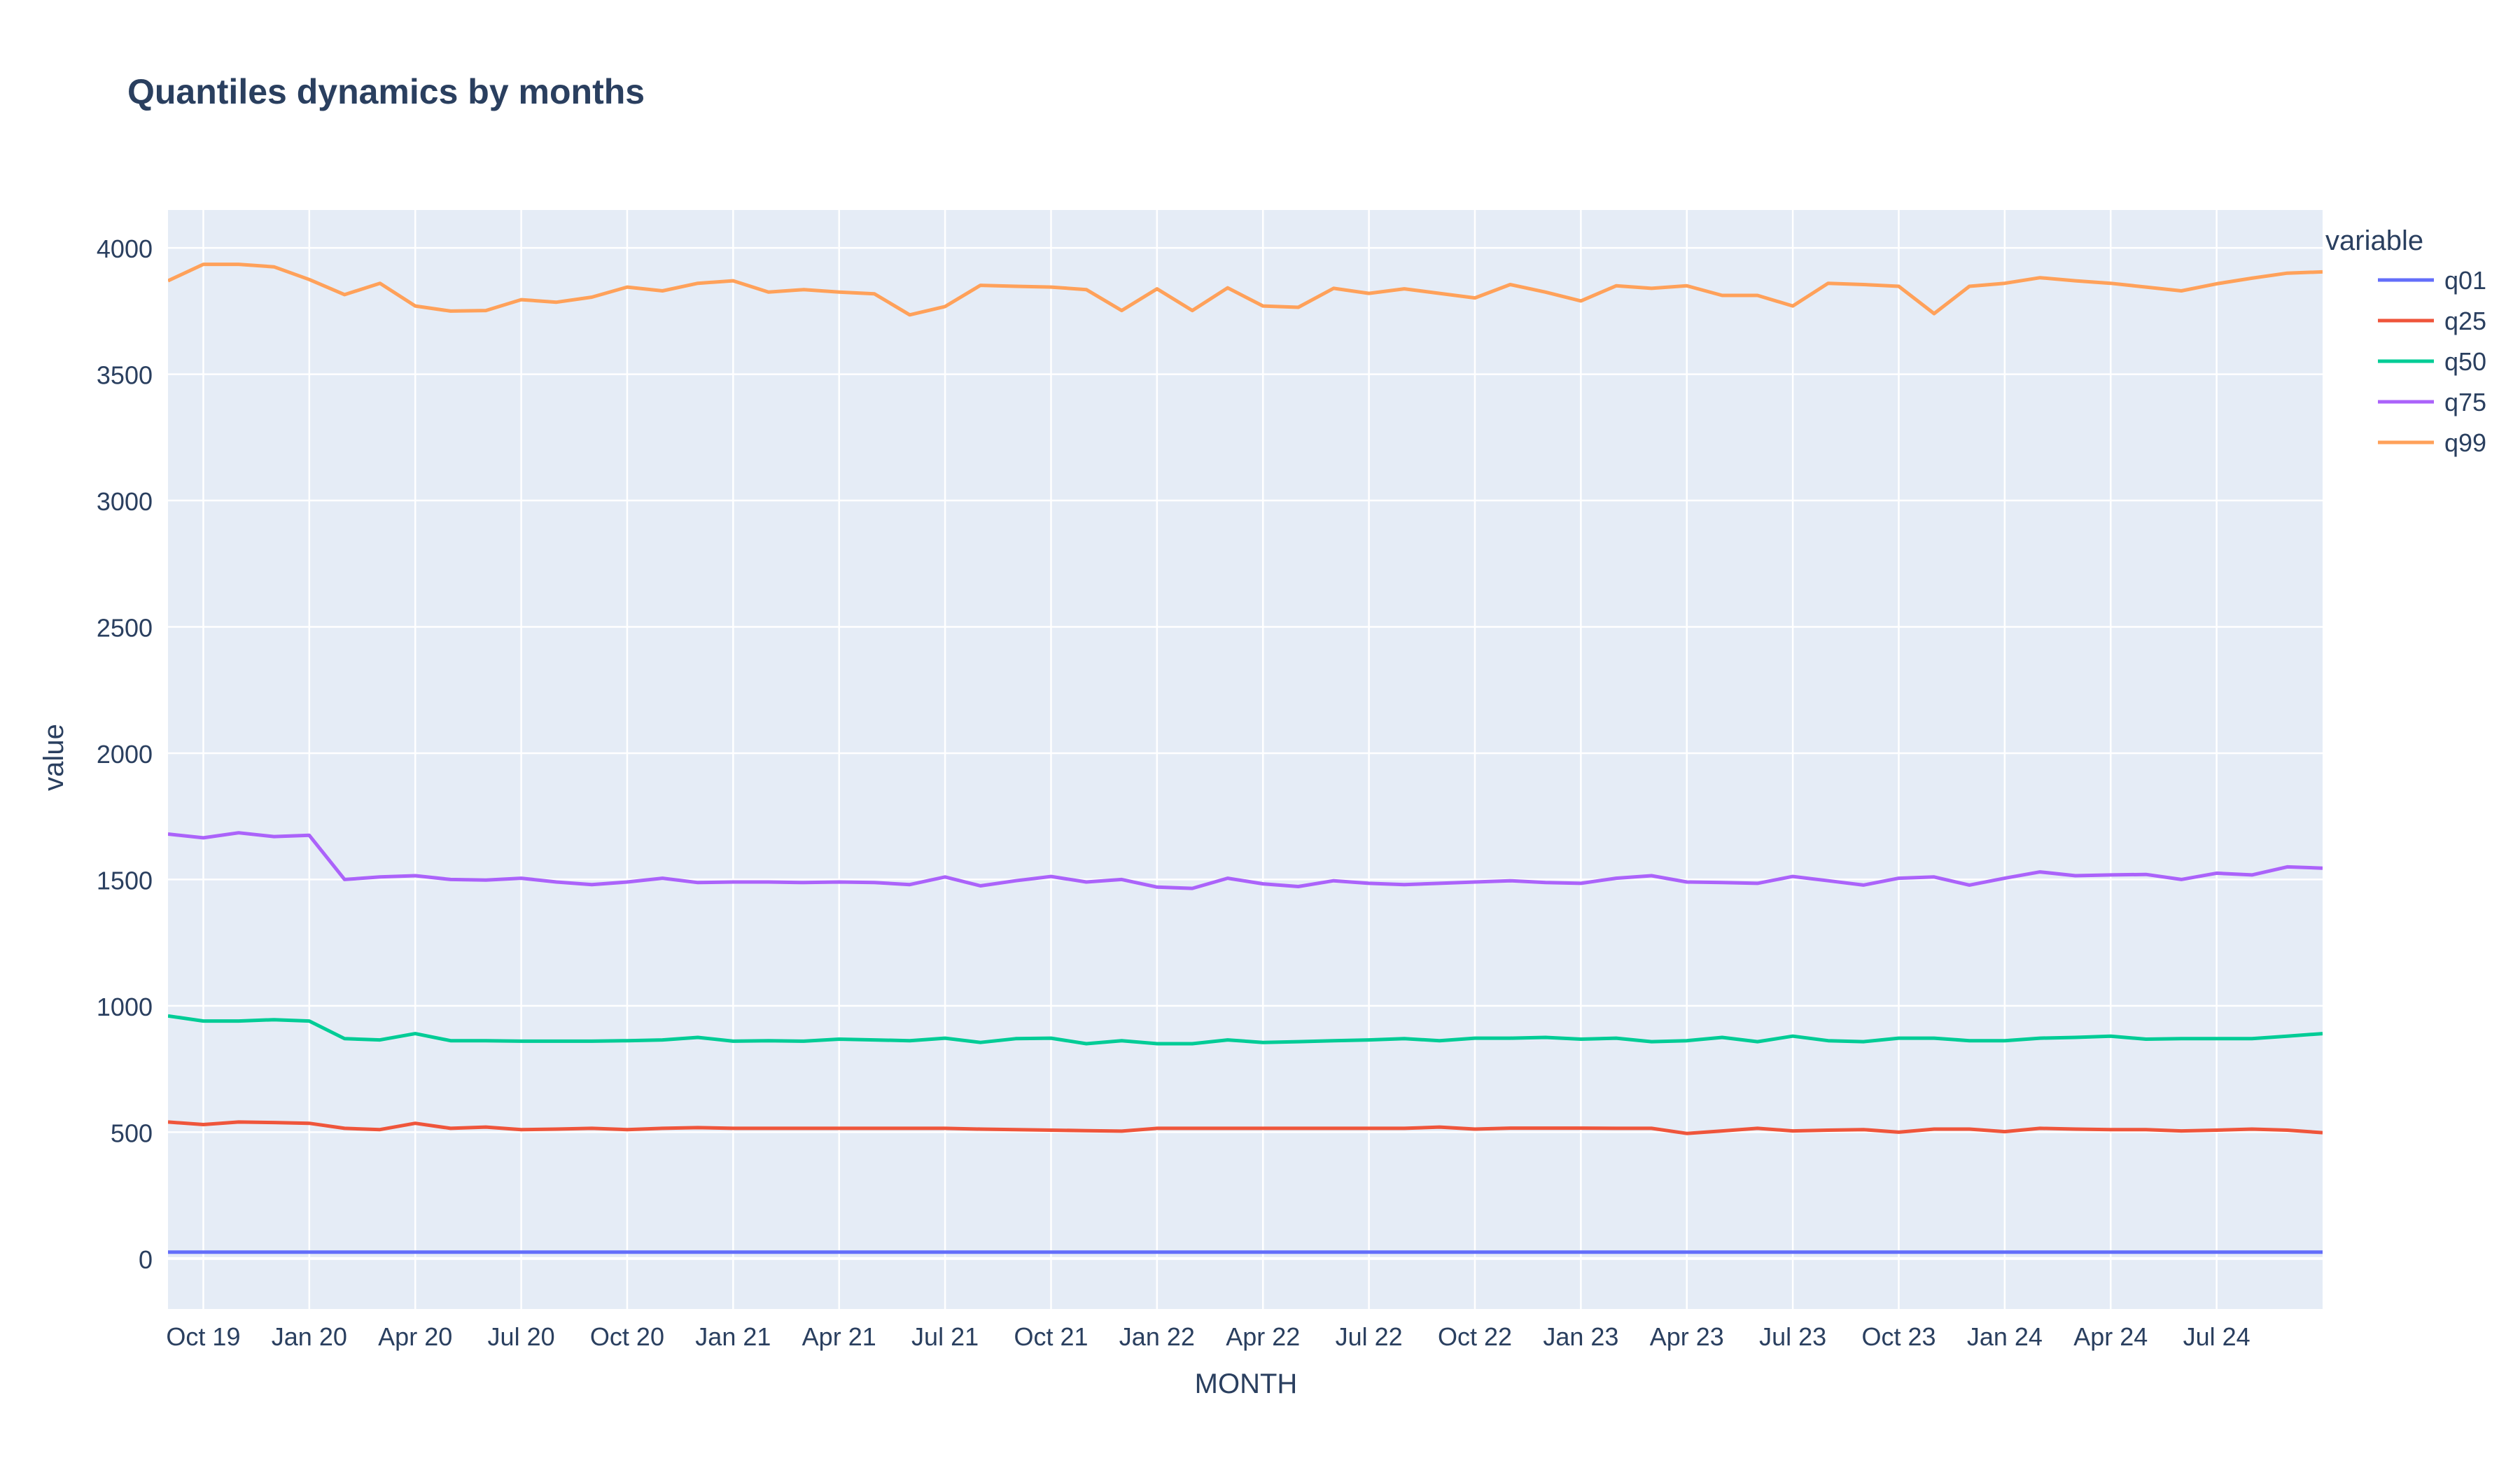 Image resolution: width=2520 pixels, height=1470 pixels. I want to click on x-tick-label: Apr 20, so click(415, 1336).